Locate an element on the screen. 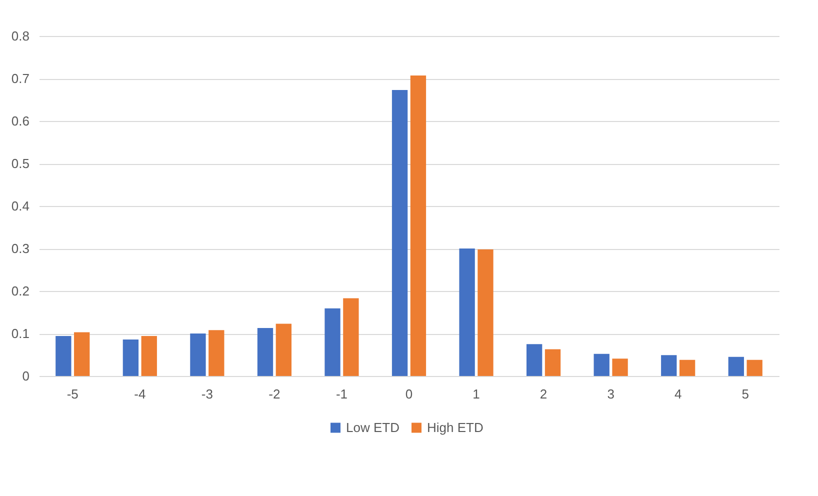 This screenshot has width=818, height=496. x-tick-label: 1 is located at coordinates (476, 394).